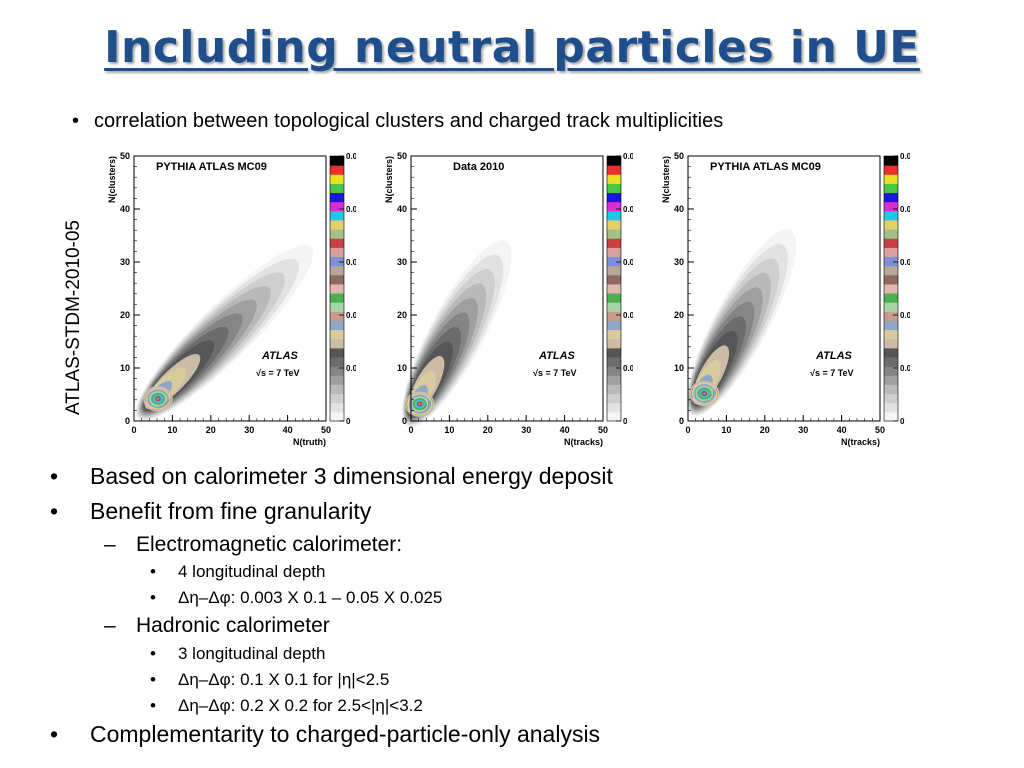 This screenshot has height=768, width=1024. I want to click on x-tick-label: 30, so click(803, 430).